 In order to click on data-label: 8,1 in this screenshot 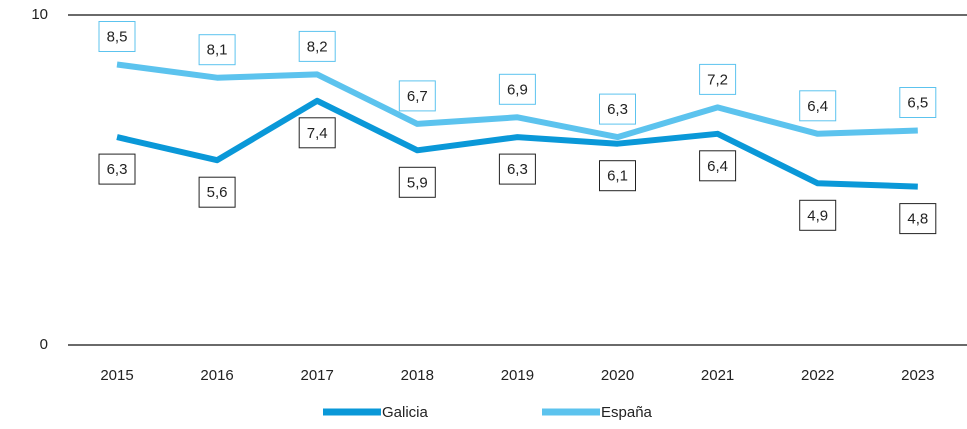, I will do `click(217, 50)`.